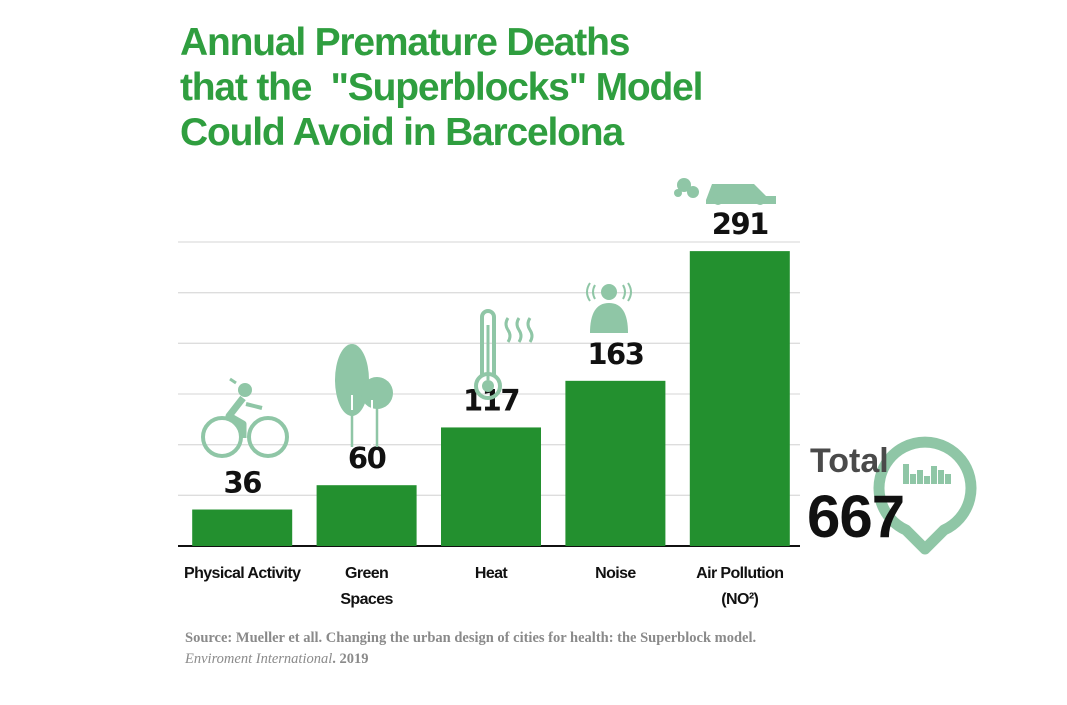 This screenshot has height=705, width=1067. What do you see at coordinates (740, 224) in the screenshot?
I see `data-label: 291` at bounding box center [740, 224].